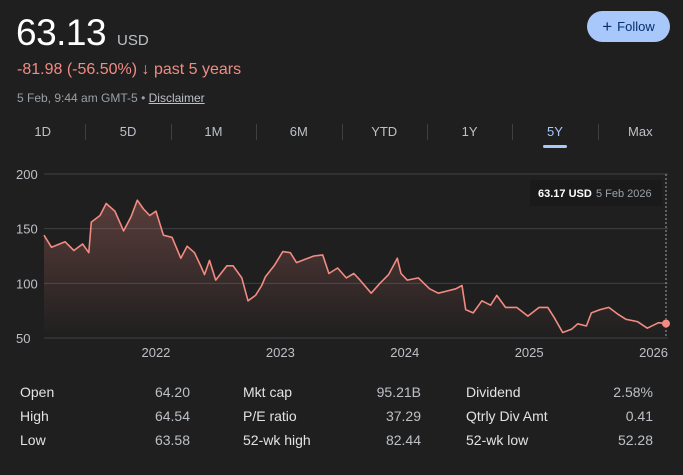 The image size is (683, 475). What do you see at coordinates (332, 416) in the screenshot?
I see `stat-p-e-ratio: P/E ratio 37.29` at bounding box center [332, 416].